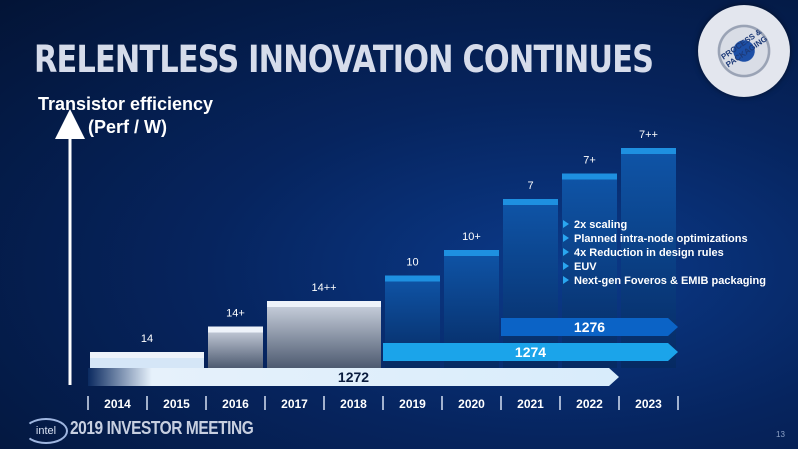 The width and height of the screenshot is (798, 449). Describe the element at coordinates (589, 161) in the screenshot. I see `node-bar-7p-label: 7+` at that location.